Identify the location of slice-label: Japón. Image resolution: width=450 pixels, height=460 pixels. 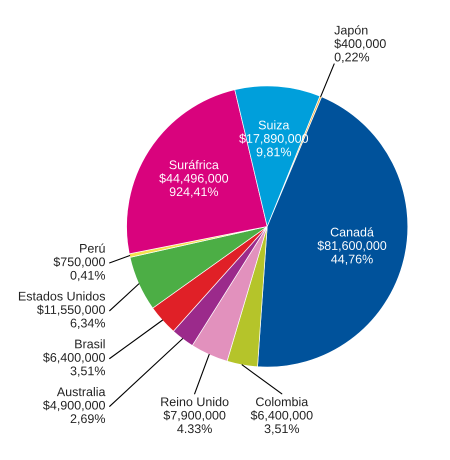
(351, 31).